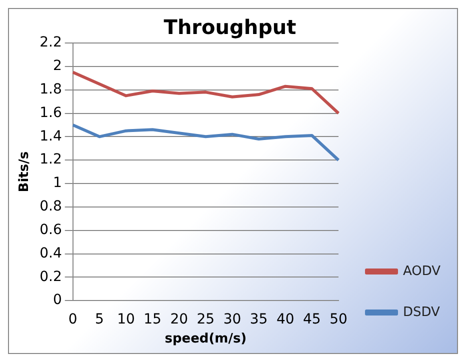  Describe the element at coordinates (421, 312) in the screenshot. I see `legend-label: DSDV` at that location.